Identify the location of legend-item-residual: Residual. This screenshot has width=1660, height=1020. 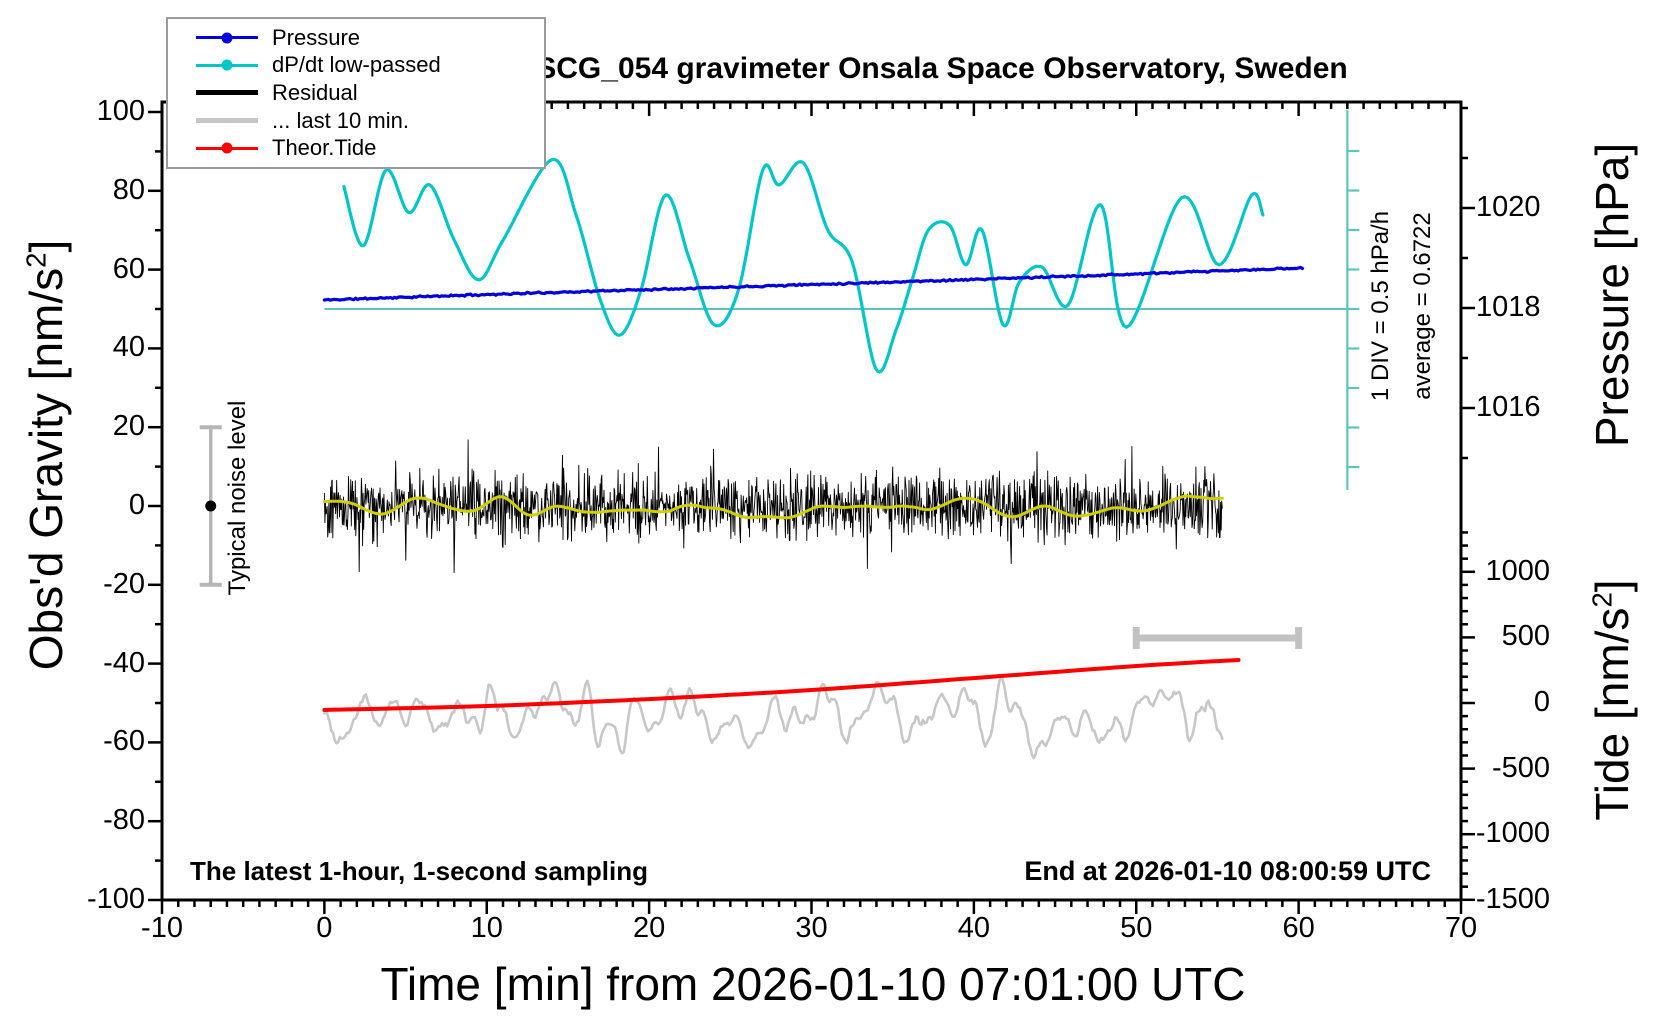
(356, 93).